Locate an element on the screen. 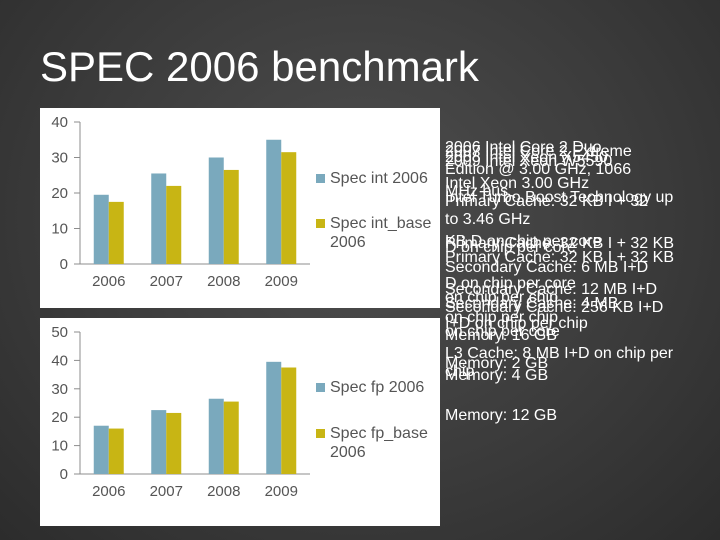  processor-note: to 3.46 GHz is located at coordinates (488, 219).